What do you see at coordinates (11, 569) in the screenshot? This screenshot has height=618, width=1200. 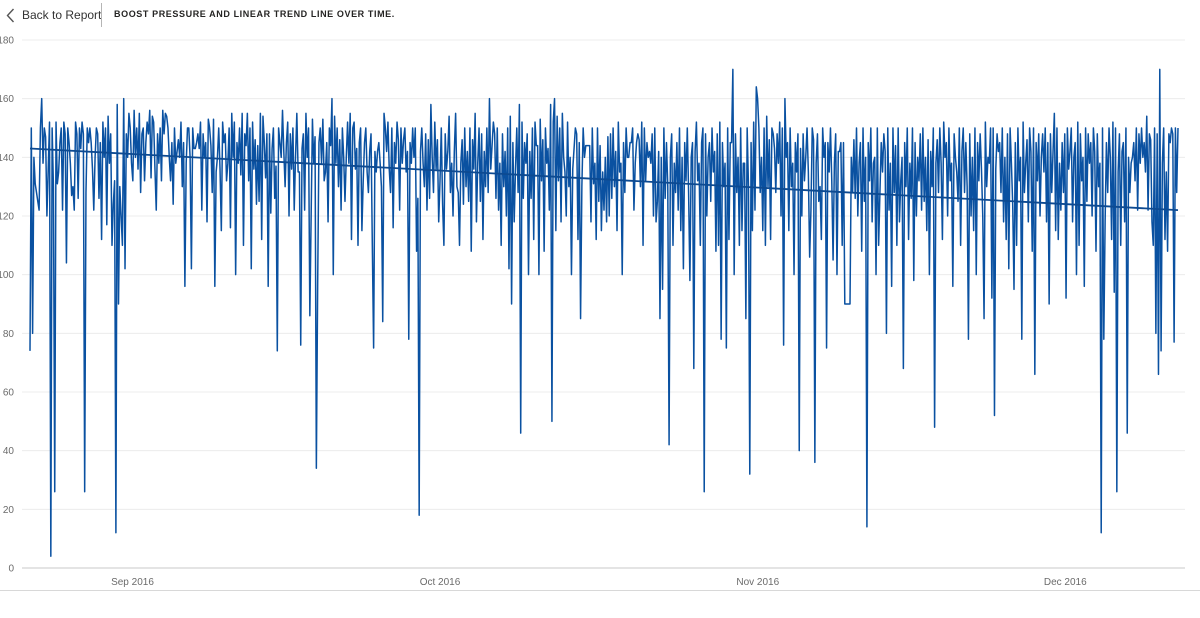 I see `y-tick-label: 0` at bounding box center [11, 569].